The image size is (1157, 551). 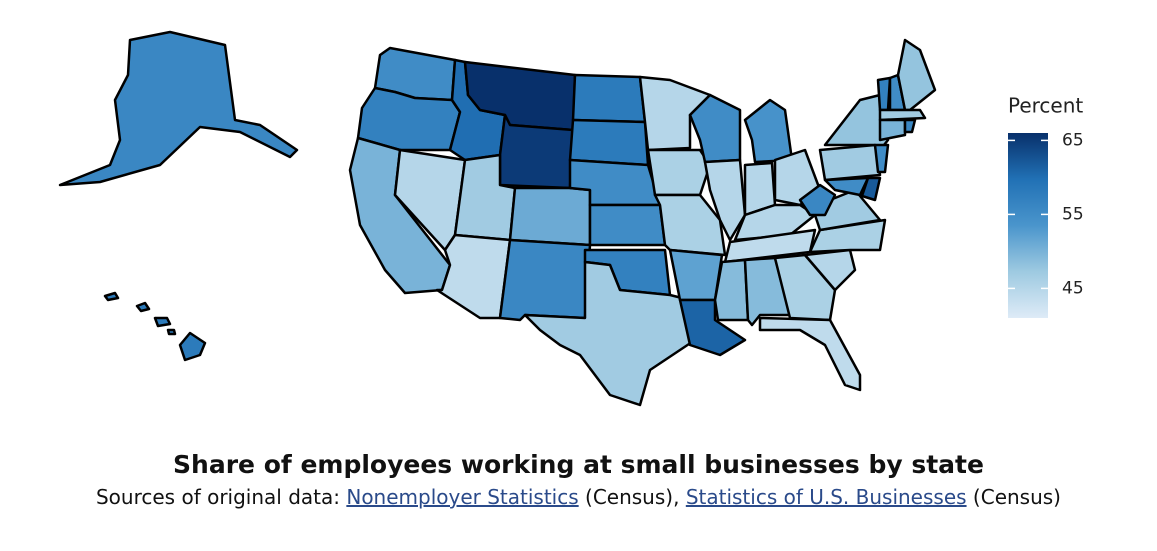 What do you see at coordinates (1028, 225) in the screenshot?
I see `legend-bar` at bounding box center [1028, 225].